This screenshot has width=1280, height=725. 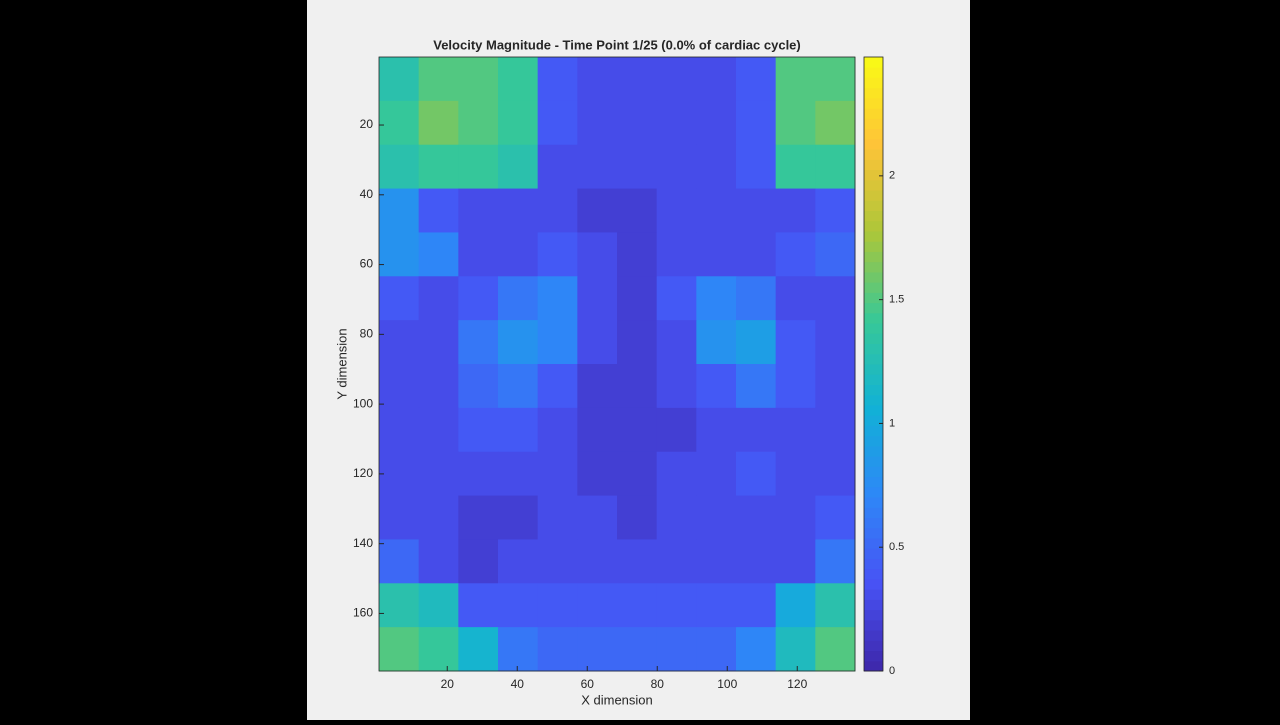 I want to click on x-tick-label: 80, so click(x=658, y=684).